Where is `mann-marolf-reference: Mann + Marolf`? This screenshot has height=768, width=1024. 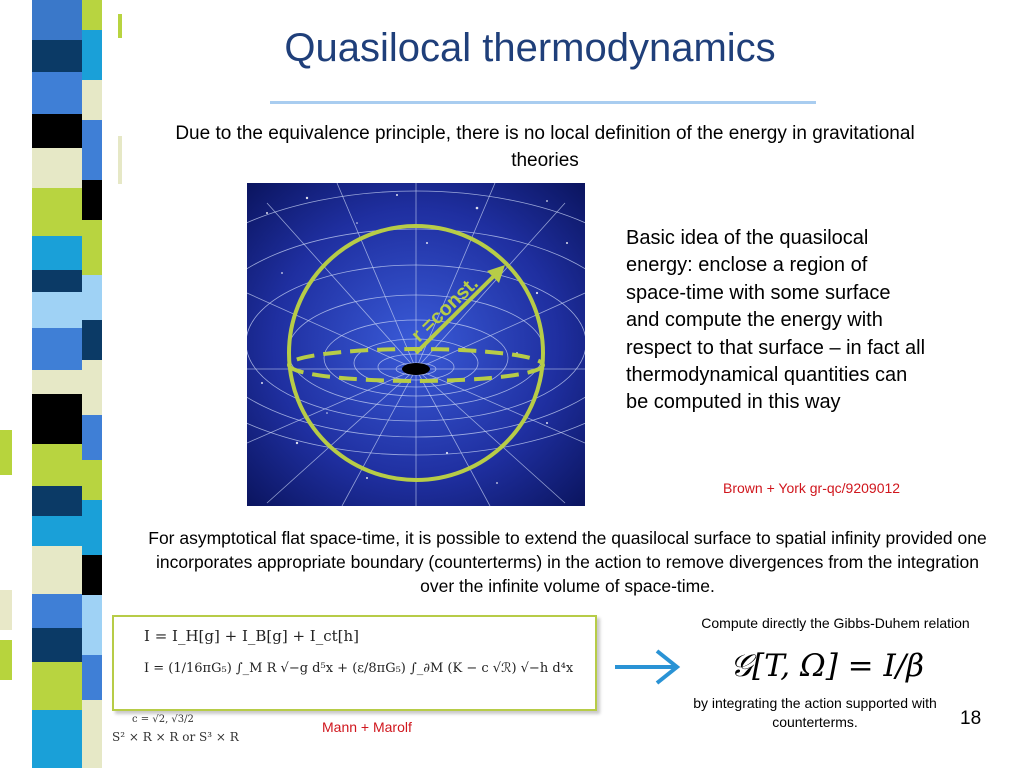
mann-marolf-reference: Mann + Marolf is located at coordinates (367, 727).